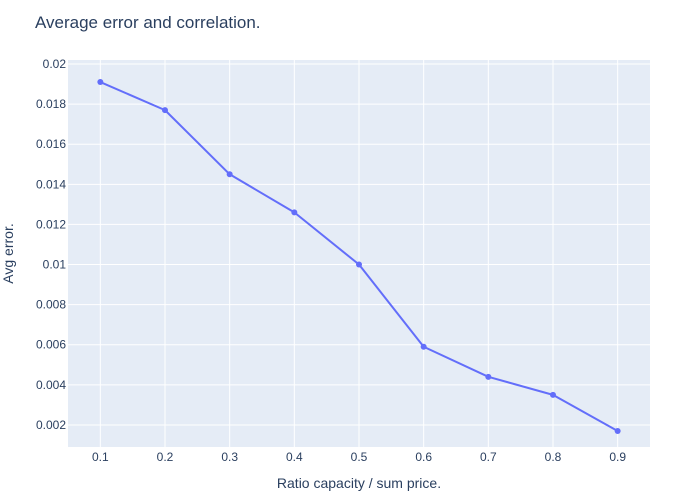 The width and height of the screenshot is (700, 500). What do you see at coordinates (55, 265) in the screenshot?
I see `y-tick-label: 0.01` at bounding box center [55, 265].